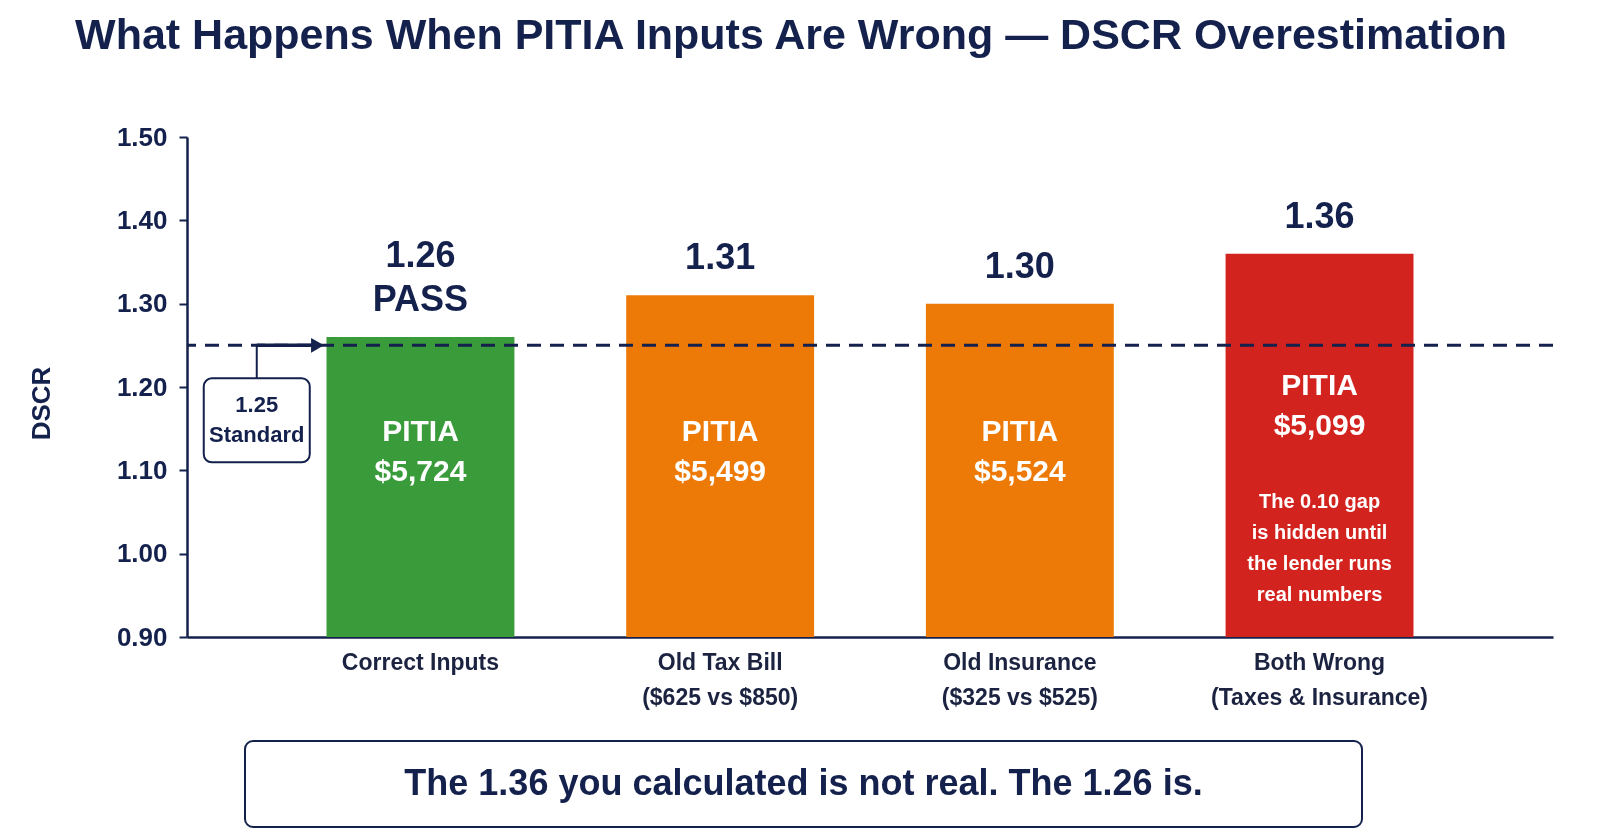 The width and height of the screenshot is (1600, 840). I want to click on x-tick-label: Correct Inputs, so click(420, 661).